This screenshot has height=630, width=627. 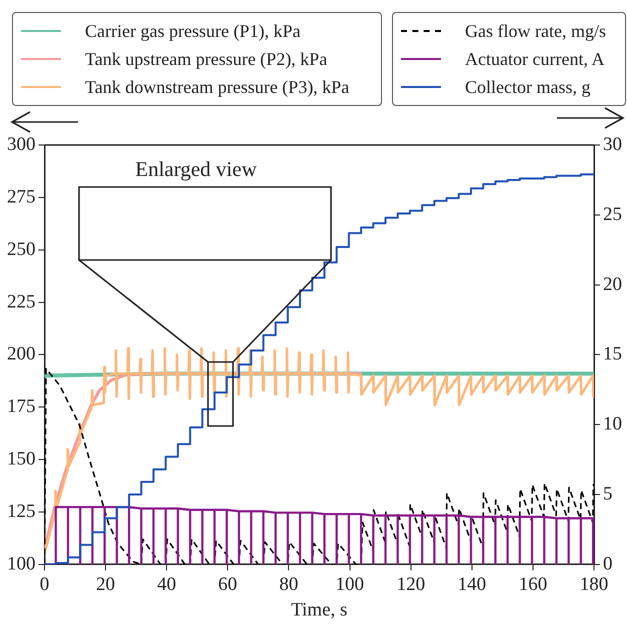 I want to click on legend-label: Gas flow rate, mg/s, so click(x=535, y=31).